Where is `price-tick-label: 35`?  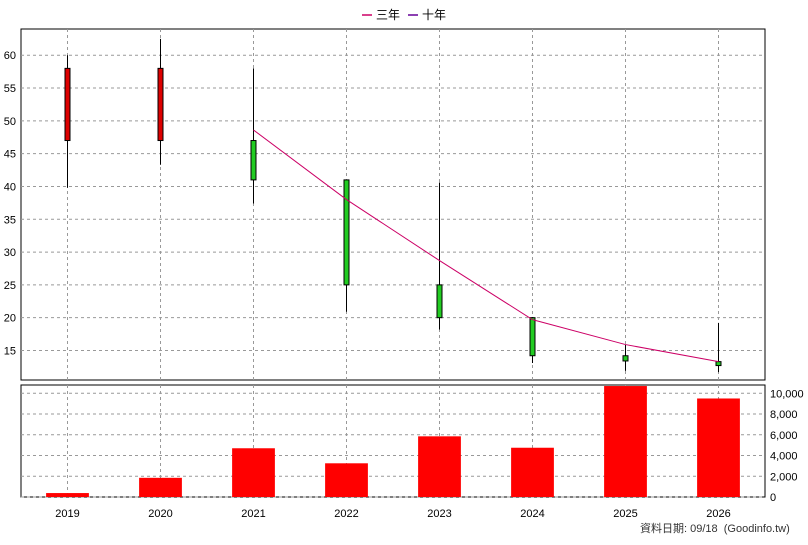
price-tick-label: 35 is located at coordinates (10, 220).